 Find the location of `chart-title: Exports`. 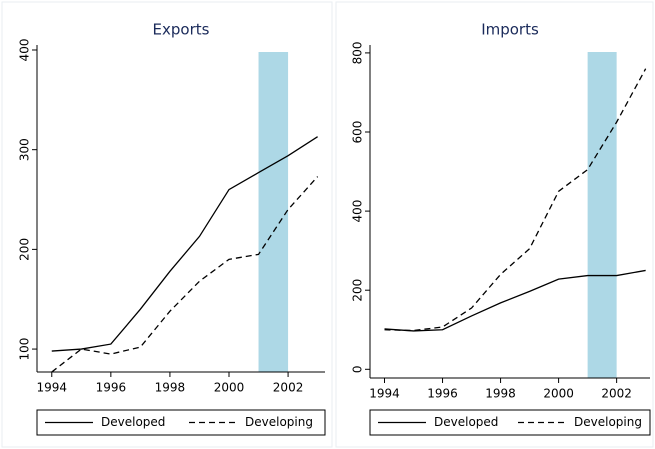

chart-title: Exports is located at coordinates (181, 30).